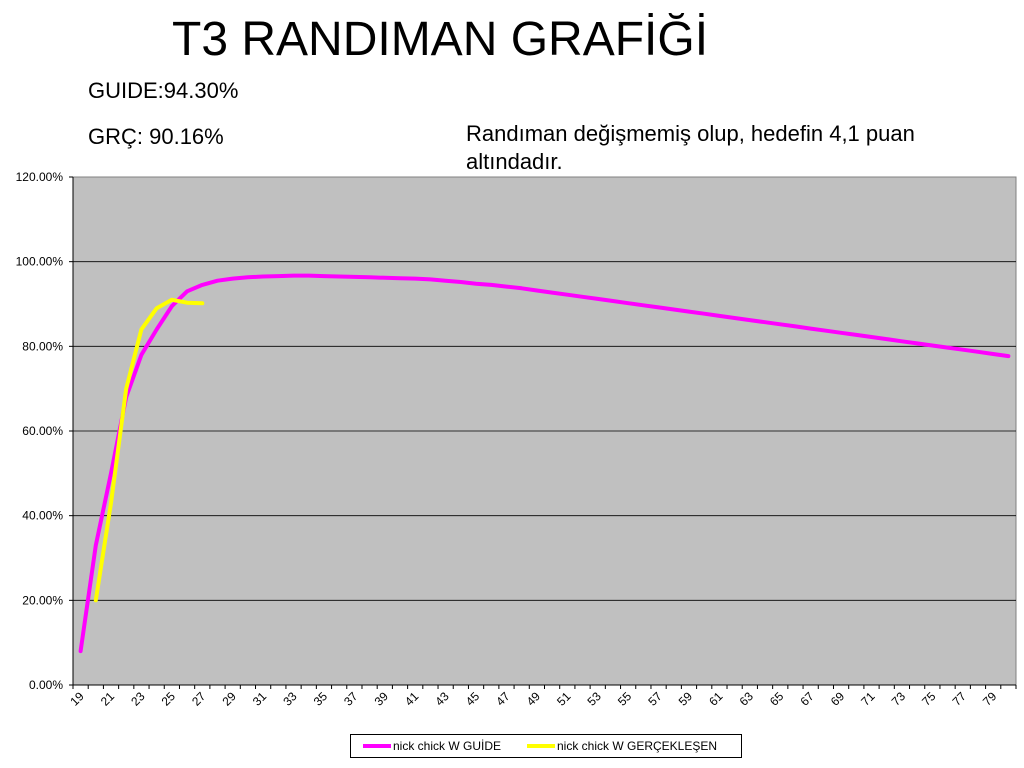 The width and height of the screenshot is (1024, 768). I want to click on x-tick-label: 75, so click(929, 699).